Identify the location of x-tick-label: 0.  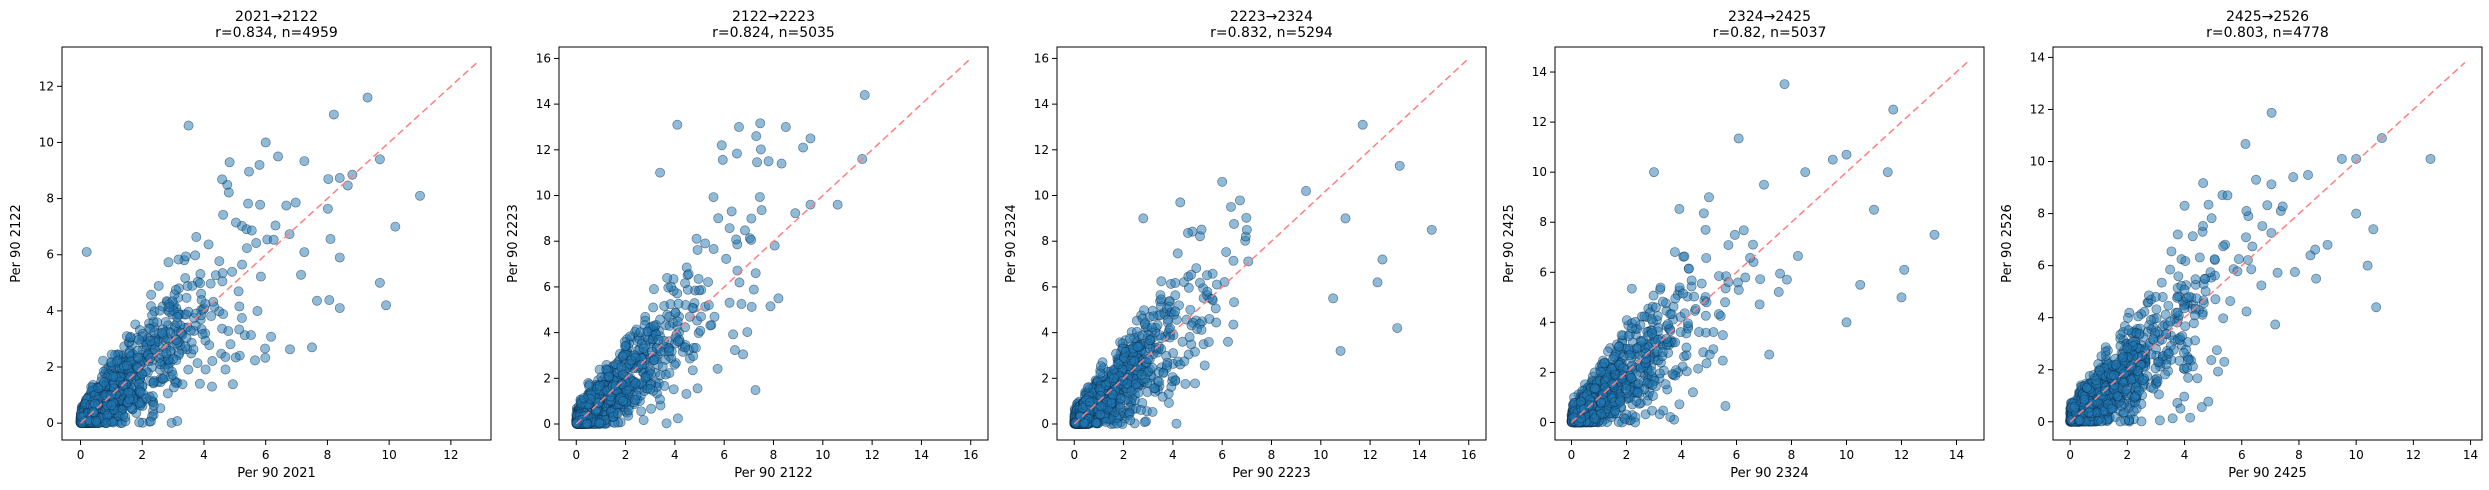
(81, 455).